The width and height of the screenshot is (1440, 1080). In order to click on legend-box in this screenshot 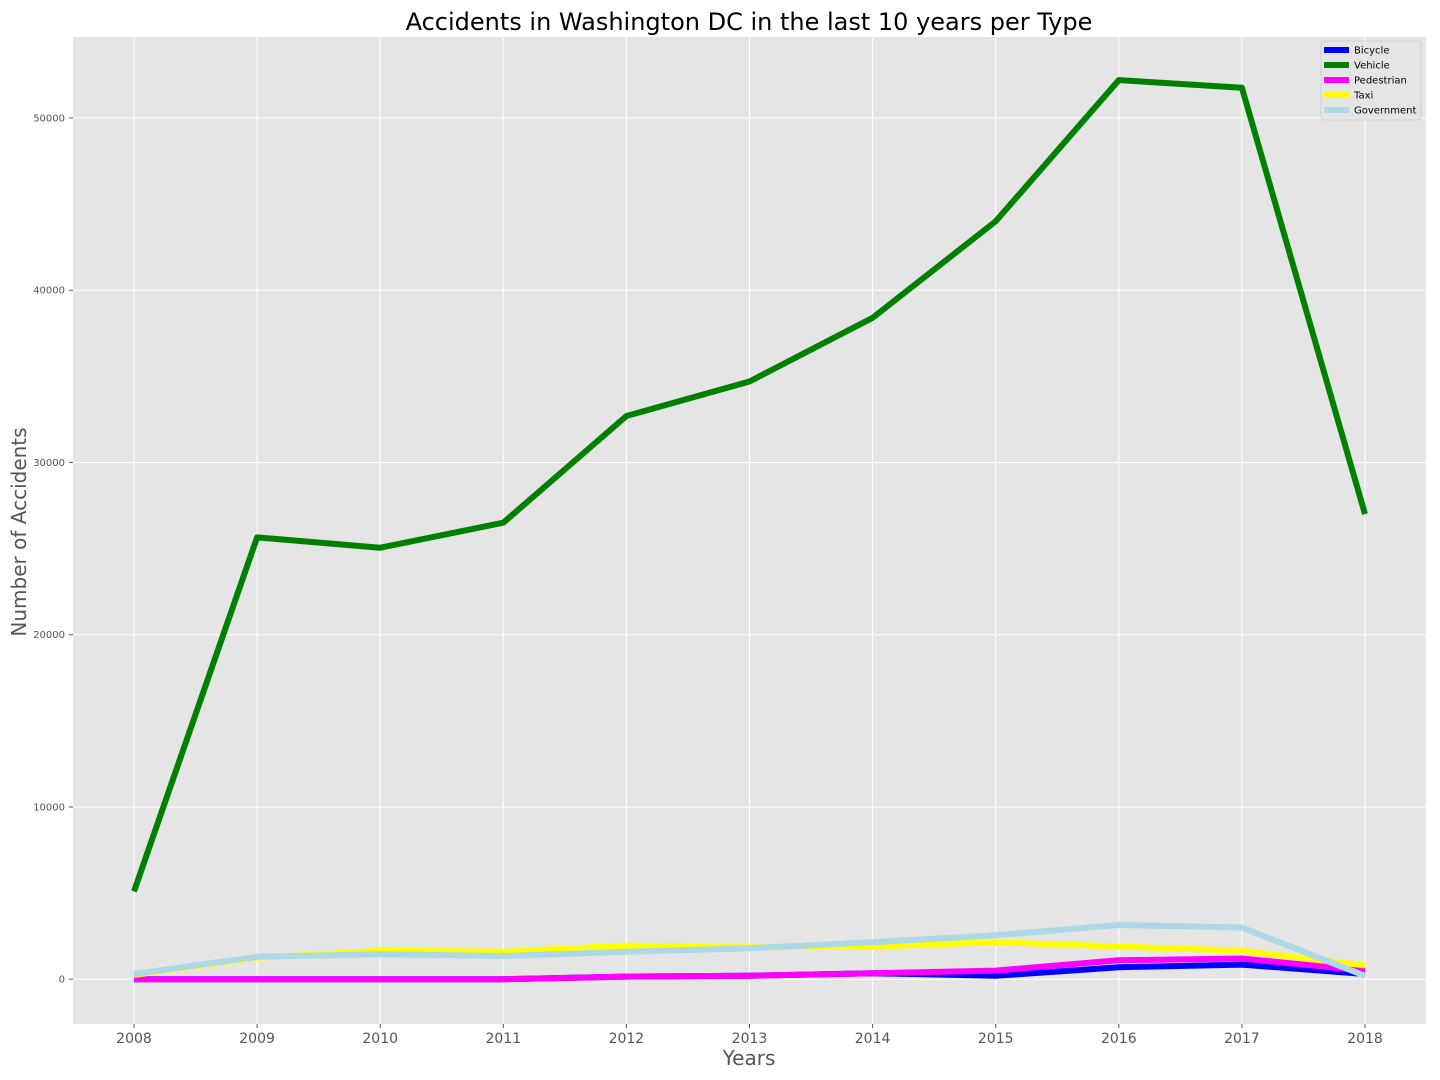, I will do `click(1371, 80)`.